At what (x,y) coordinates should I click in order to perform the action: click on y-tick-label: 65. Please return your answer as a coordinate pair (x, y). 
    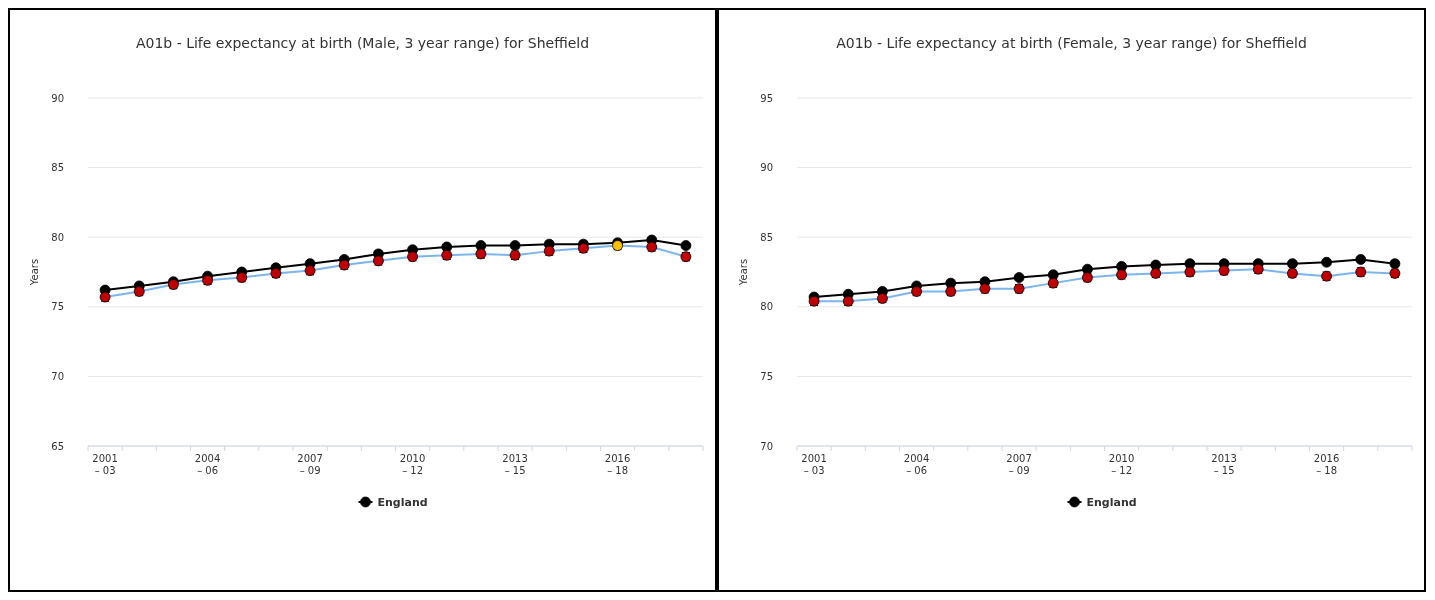
    Looking at the image, I should click on (57, 446).